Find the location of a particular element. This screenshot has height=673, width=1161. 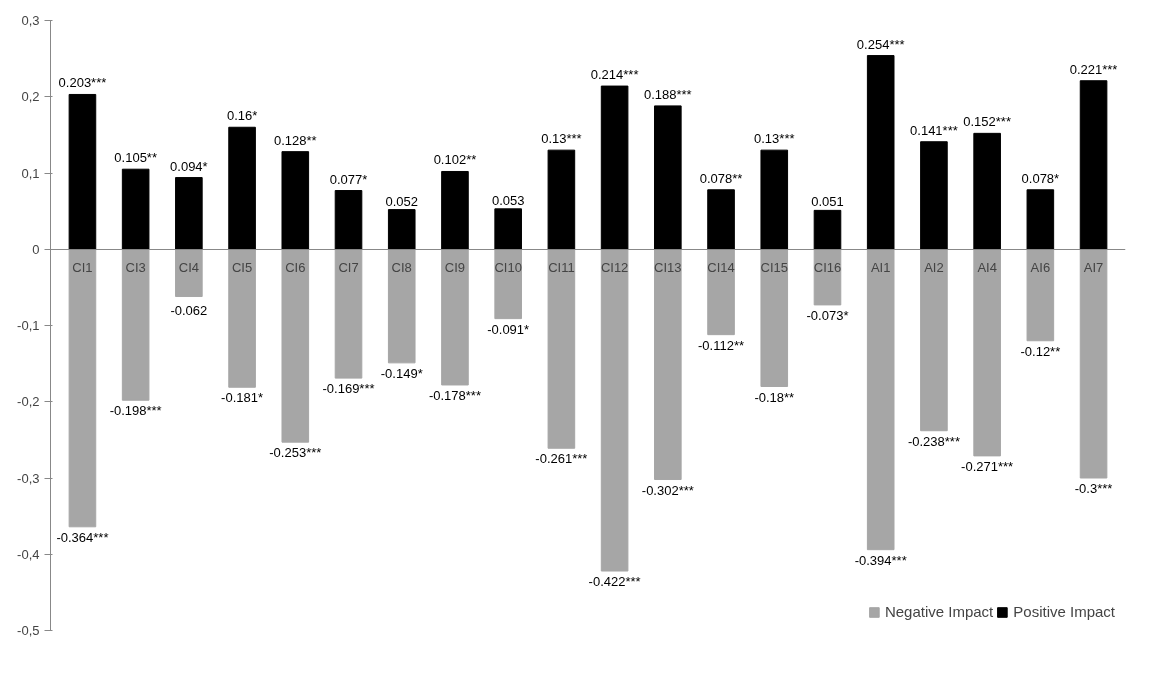

x-tick-label: AI1 is located at coordinates (880, 268).